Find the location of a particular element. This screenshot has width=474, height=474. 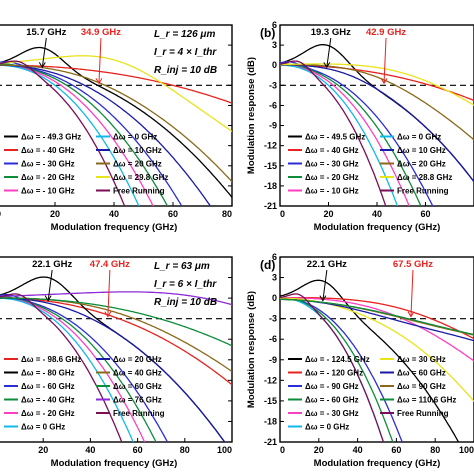

legend-label: Δω = - 49.5 GHz is located at coordinates (335, 137).